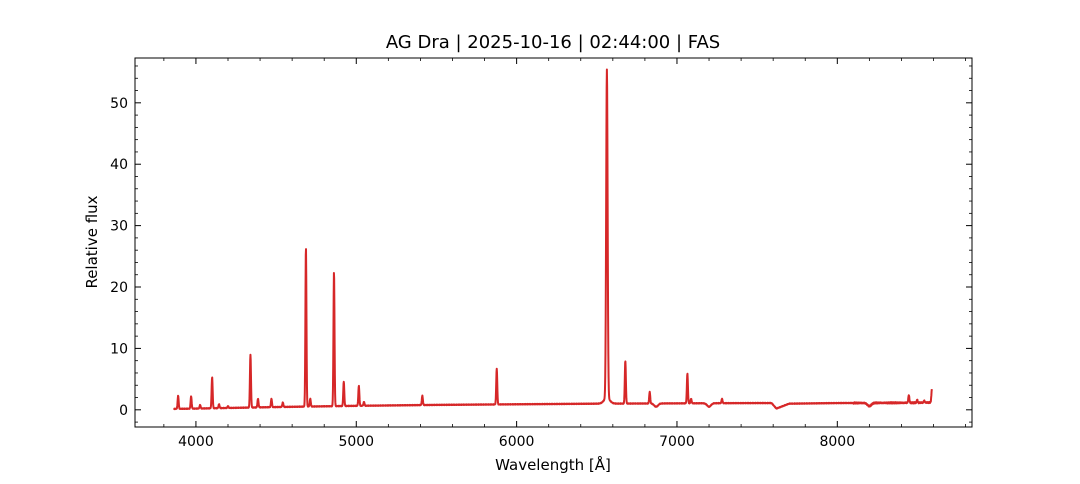  Describe the element at coordinates (119, 227) in the screenshot. I see `y-tick-label: 30` at that location.